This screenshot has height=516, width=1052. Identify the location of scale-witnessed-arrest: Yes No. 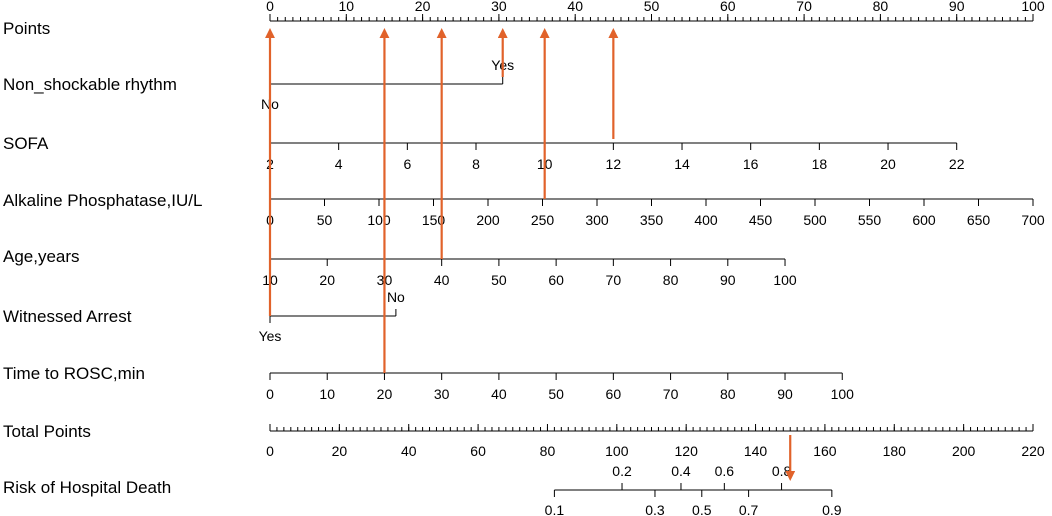
(332, 316).